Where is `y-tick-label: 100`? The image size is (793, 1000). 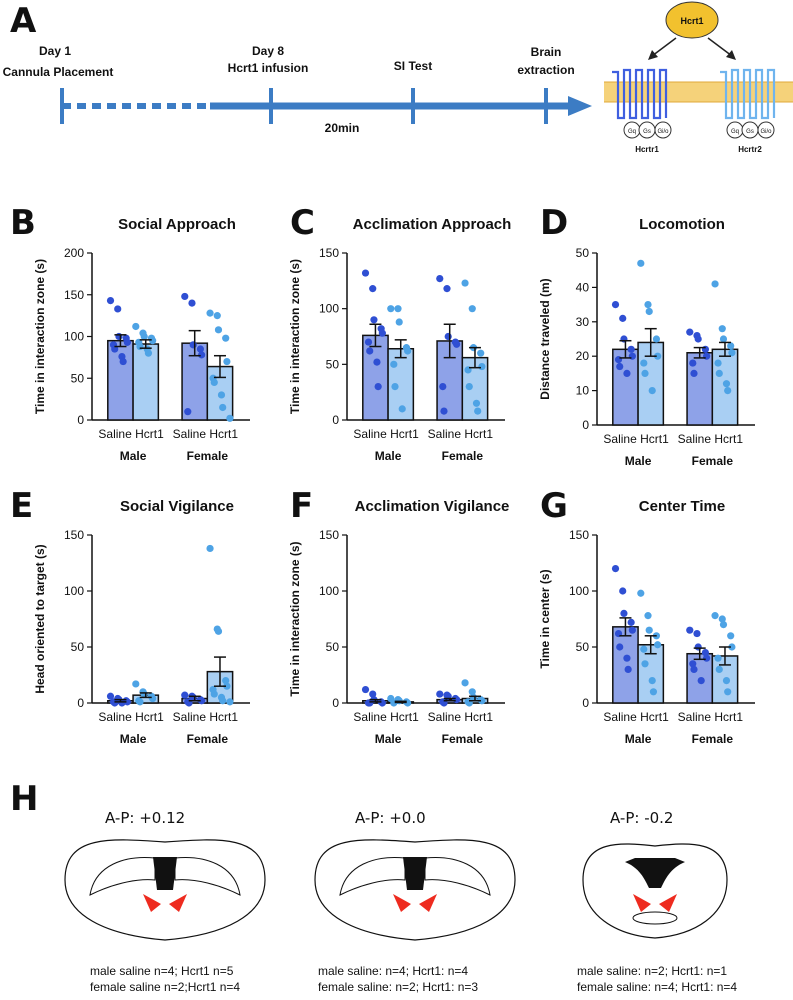
y-tick-label: 100 is located at coordinates (74, 591).